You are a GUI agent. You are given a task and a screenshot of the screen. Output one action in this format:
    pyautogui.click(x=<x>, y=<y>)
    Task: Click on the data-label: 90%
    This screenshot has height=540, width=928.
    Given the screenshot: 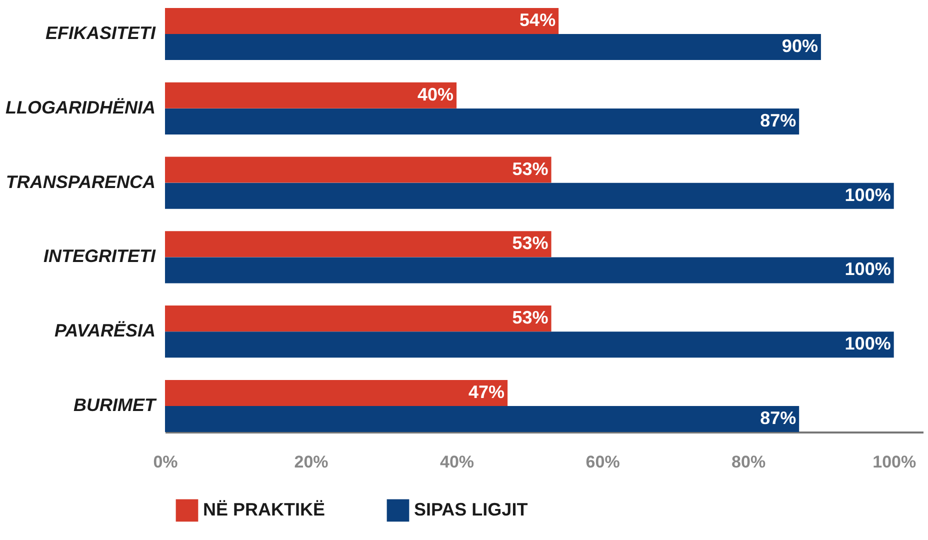 What is the action you would take?
    pyautogui.click(x=800, y=46)
    